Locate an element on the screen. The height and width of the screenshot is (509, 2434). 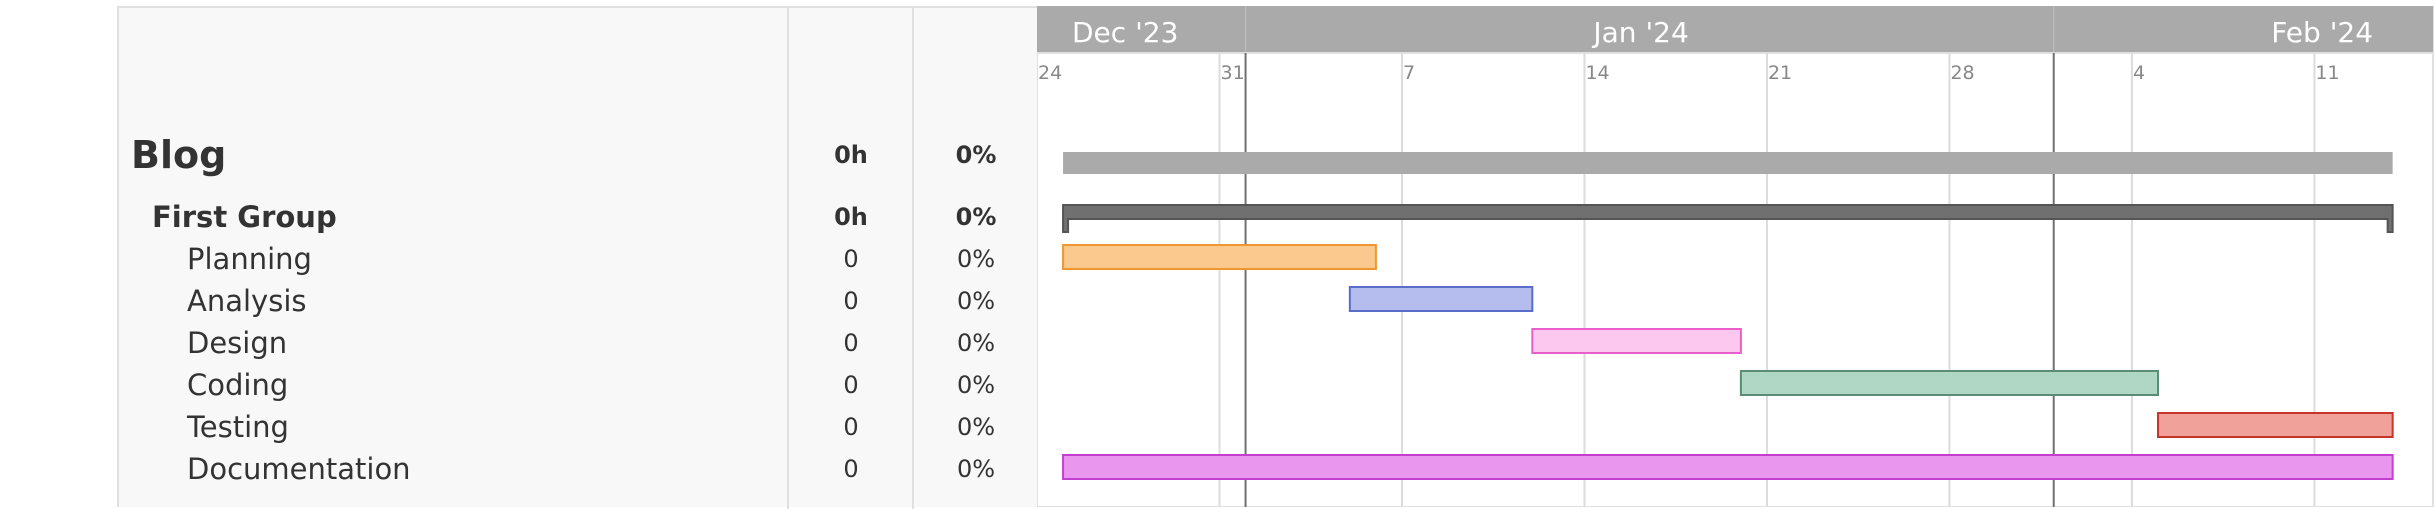
task-row-testing: Testing 0 0% is located at coordinates (579, 427).